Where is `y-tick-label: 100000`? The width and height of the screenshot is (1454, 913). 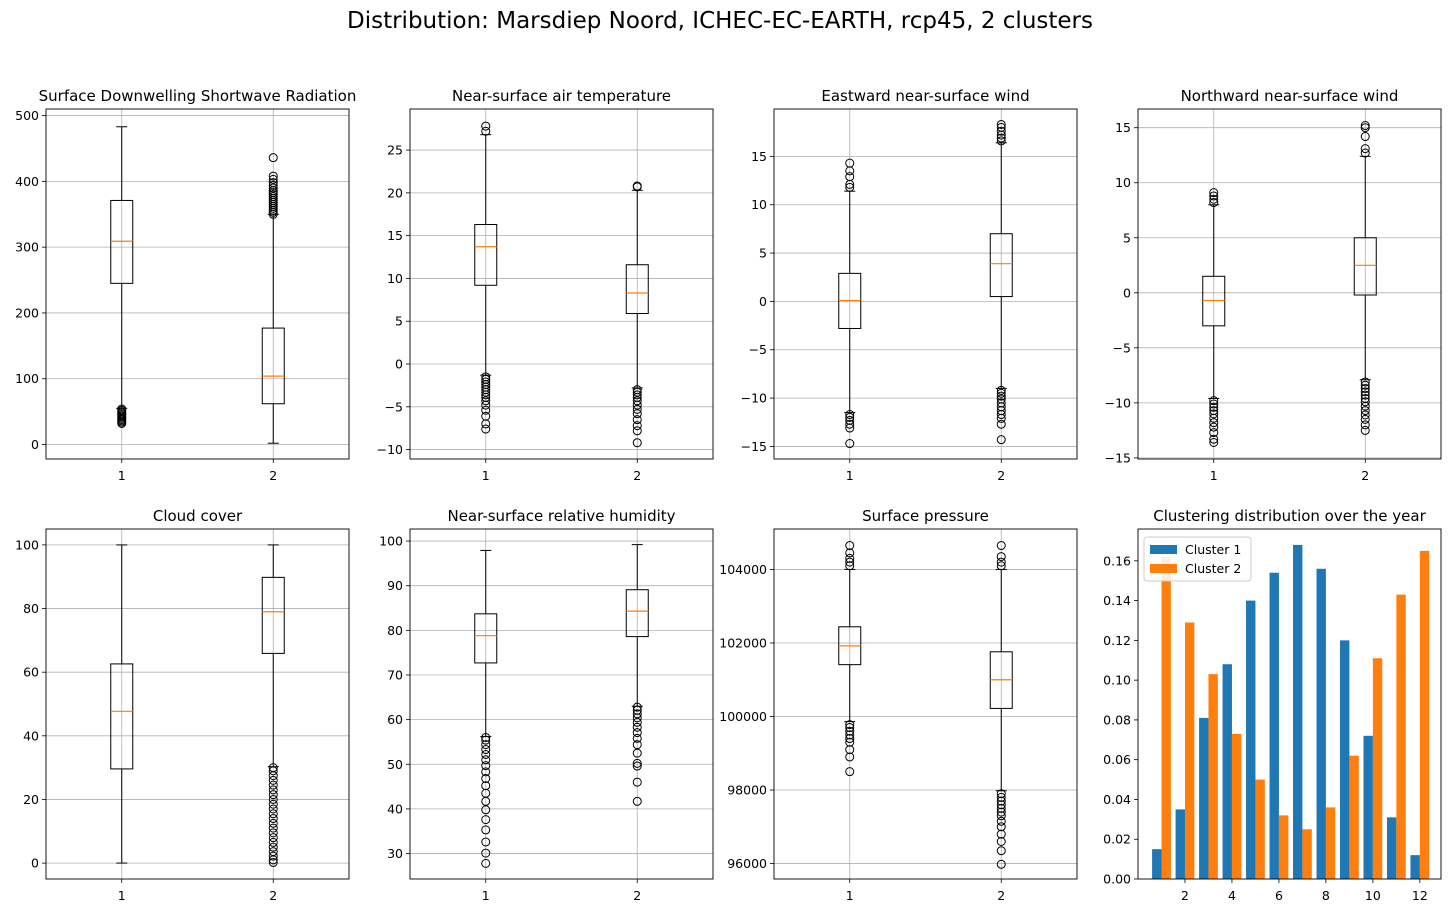 y-tick-label: 100000 is located at coordinates (743, 716).